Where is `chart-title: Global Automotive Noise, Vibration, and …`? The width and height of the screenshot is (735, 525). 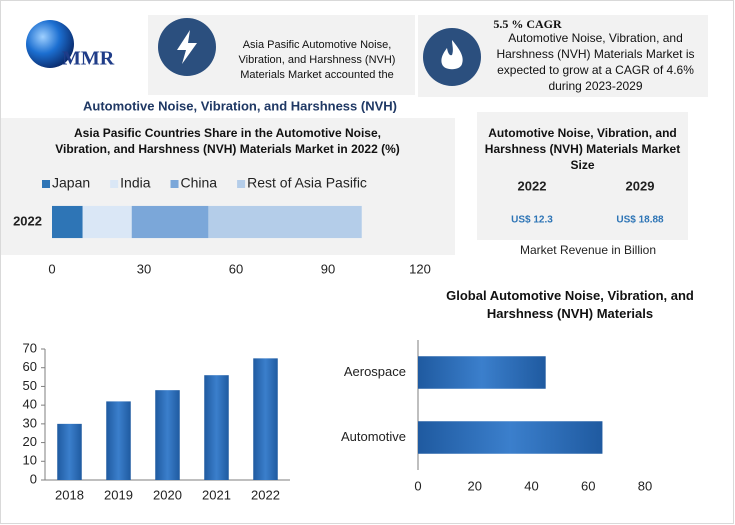 chart-title: Global Automotive Noise, Vibration, and … is located at coordinates (570, 304).